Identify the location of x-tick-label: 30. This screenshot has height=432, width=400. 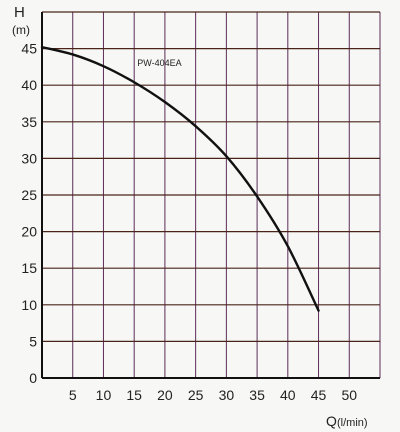
(227, 395).